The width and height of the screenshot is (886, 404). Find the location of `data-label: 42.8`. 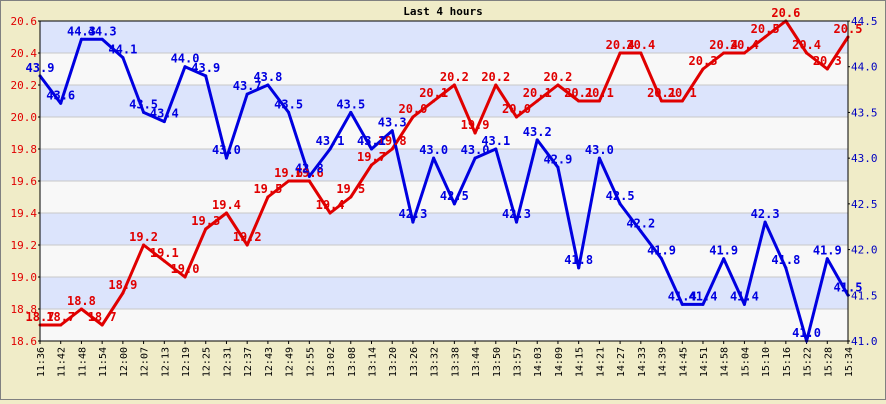

data-label: 42.8 is located at coordinates (309, 168).